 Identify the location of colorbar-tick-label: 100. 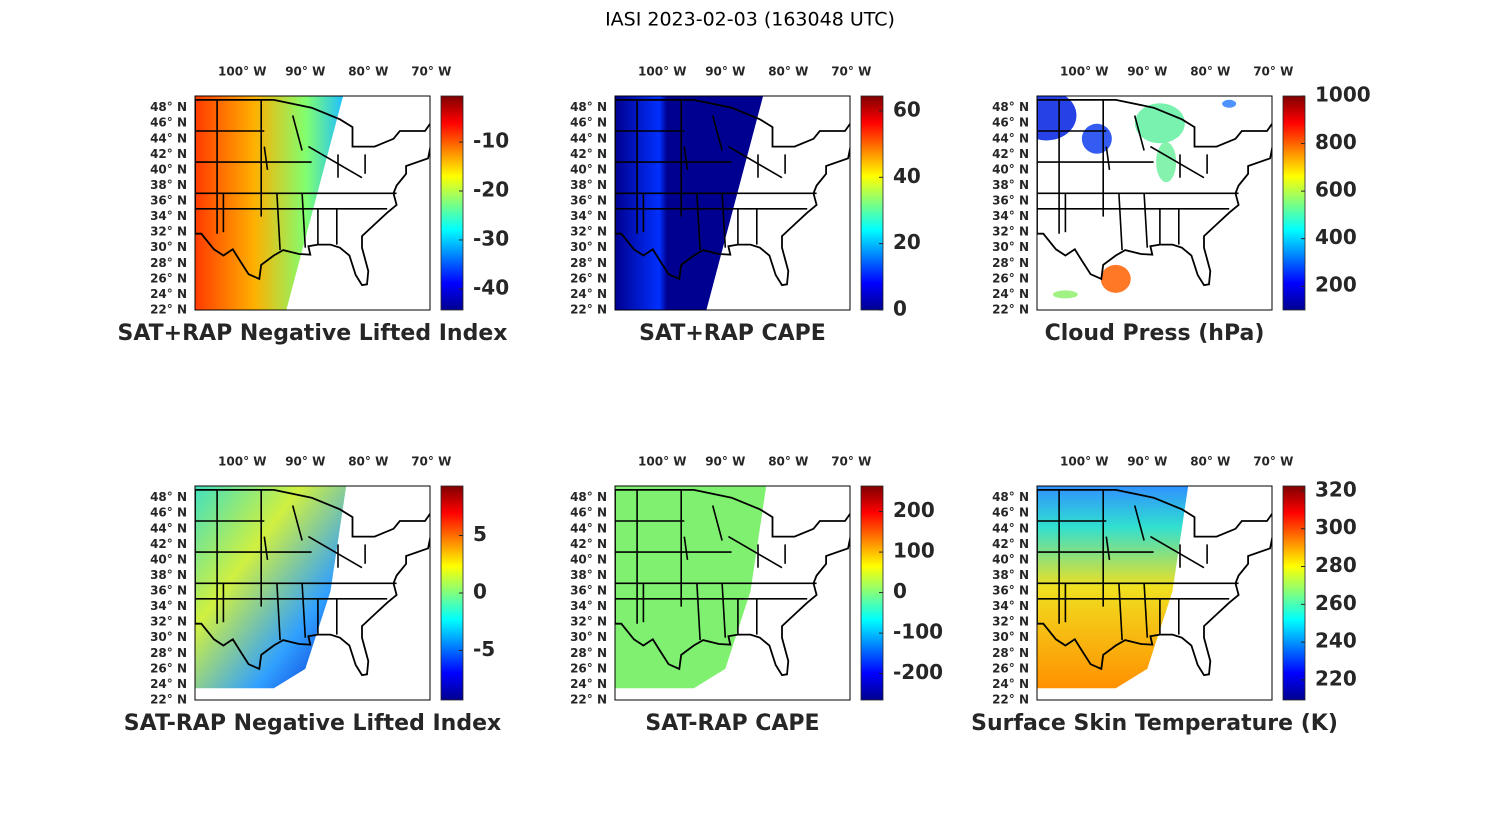
(914, 551).